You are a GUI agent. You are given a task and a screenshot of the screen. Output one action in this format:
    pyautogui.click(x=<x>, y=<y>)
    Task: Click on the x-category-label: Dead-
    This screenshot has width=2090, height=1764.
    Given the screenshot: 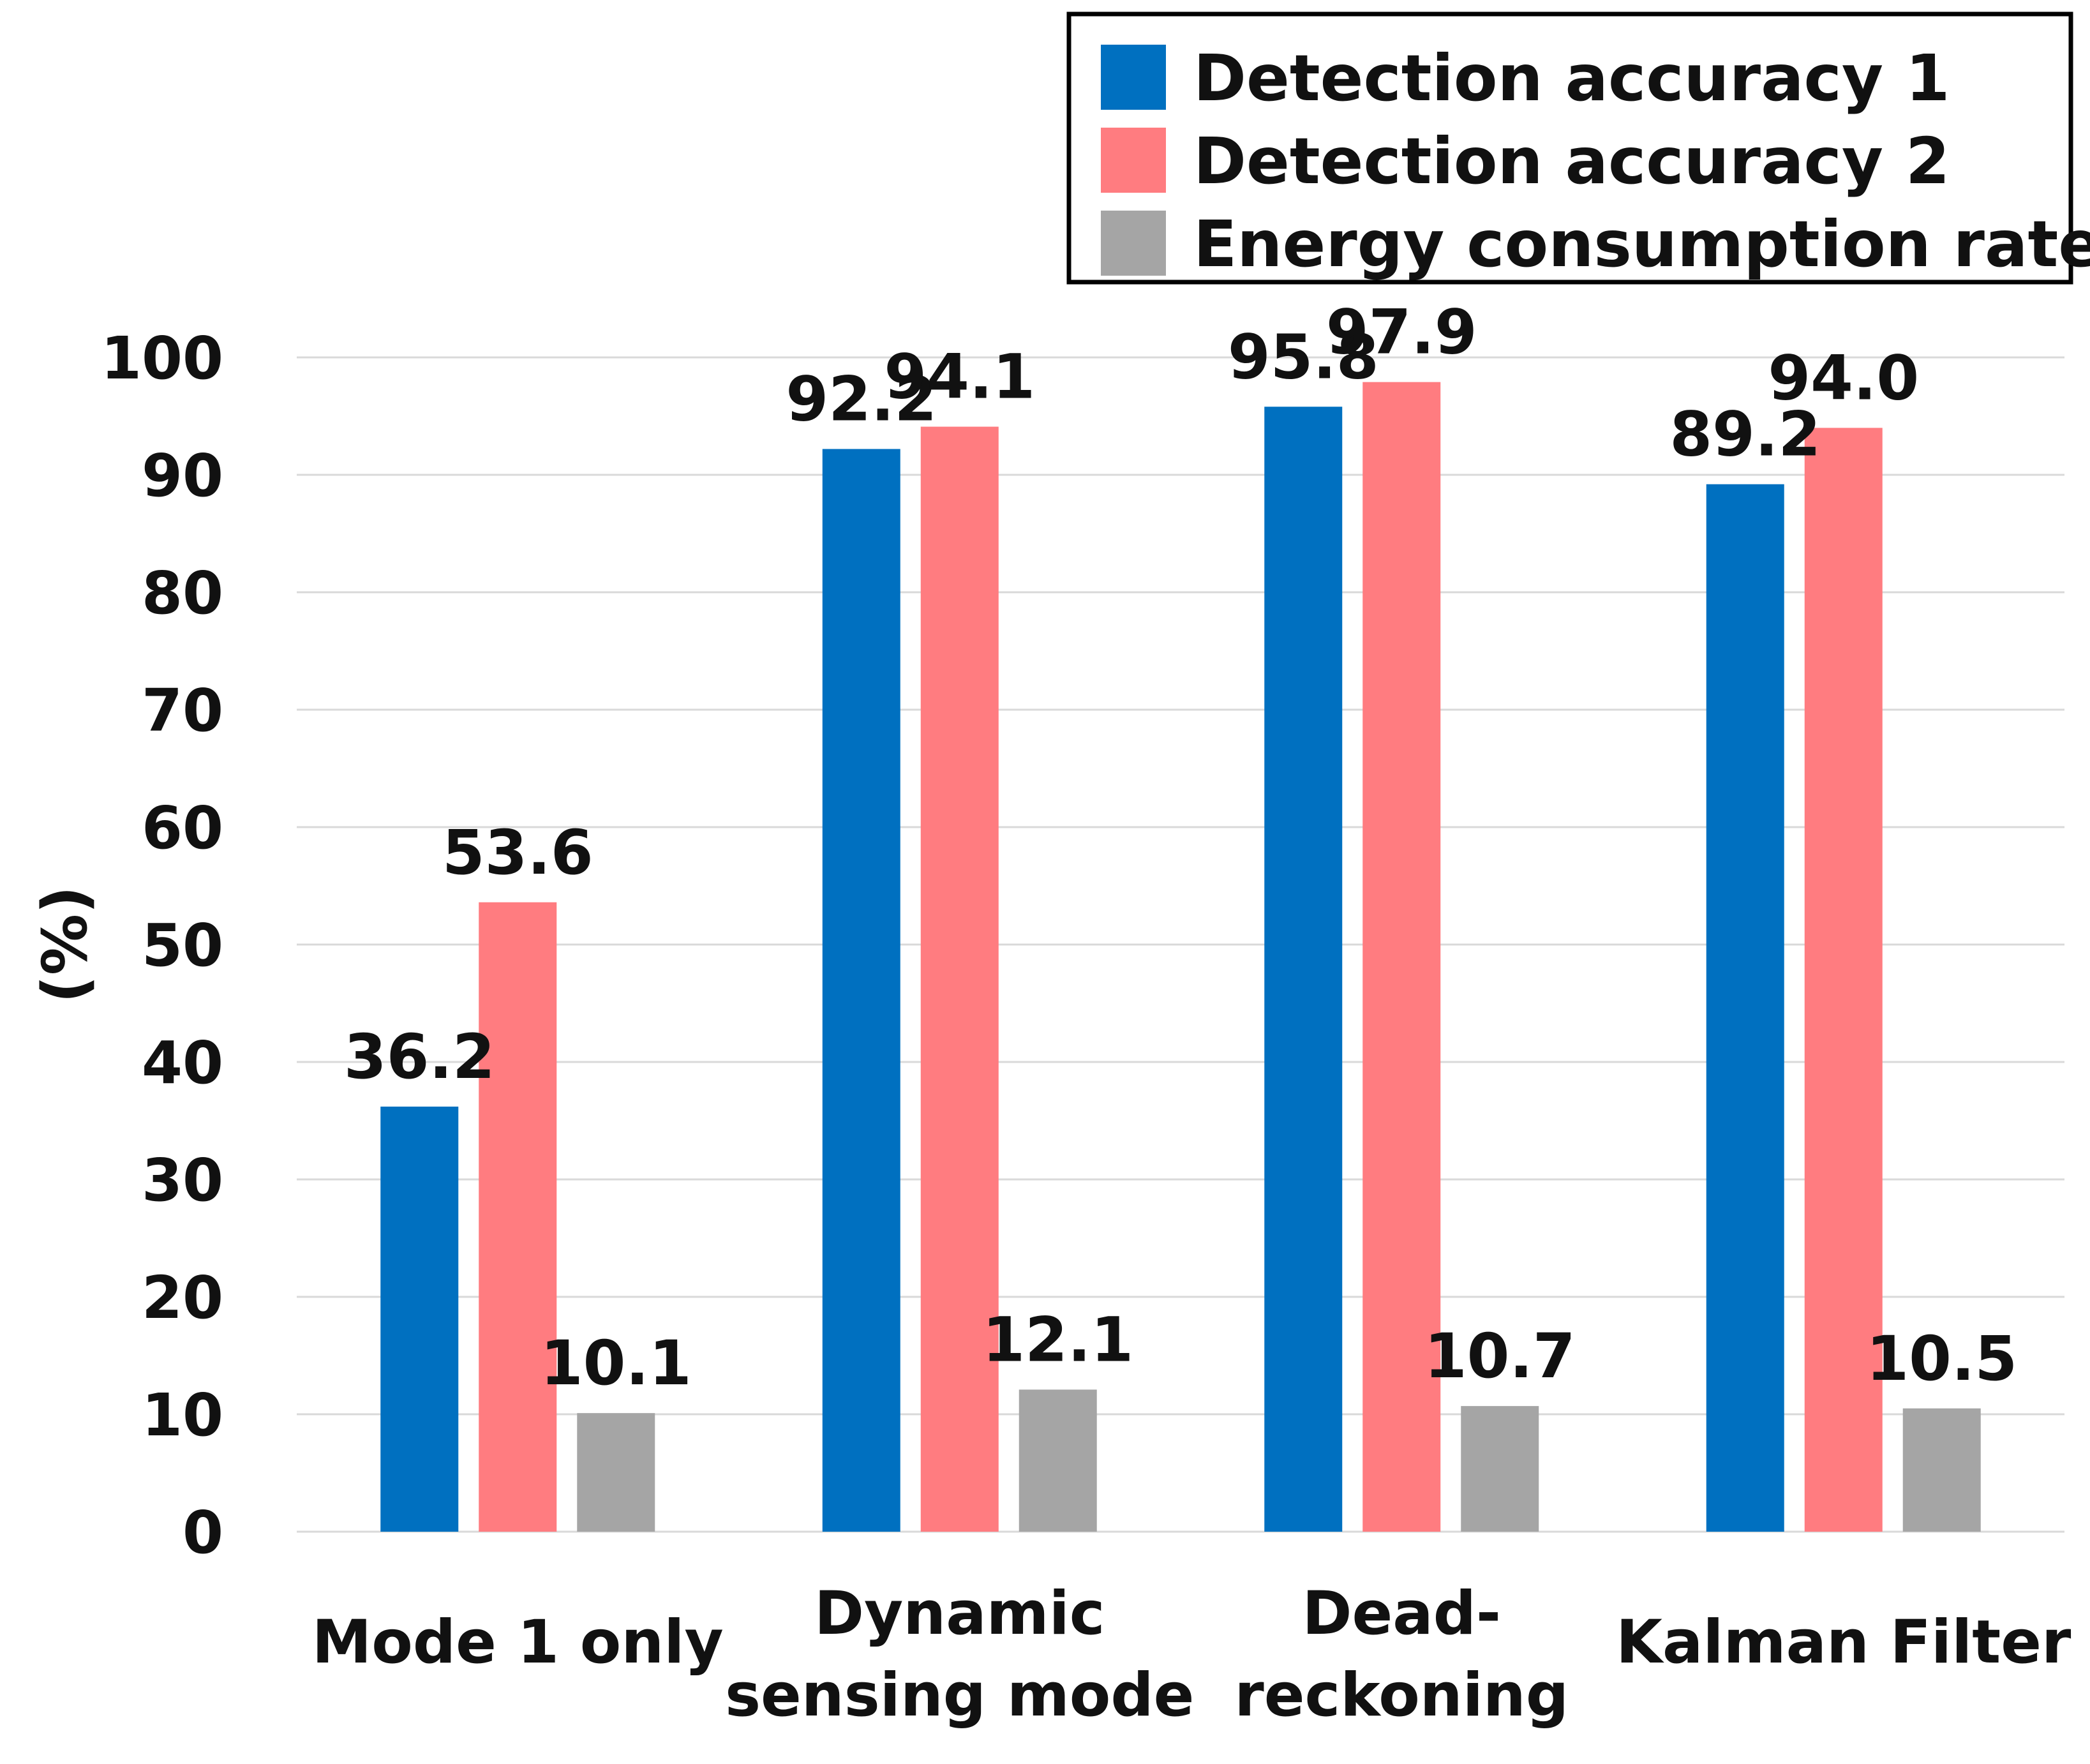 What is the action you would take?
    pyautogui.click(x=1401, y=1613)
    